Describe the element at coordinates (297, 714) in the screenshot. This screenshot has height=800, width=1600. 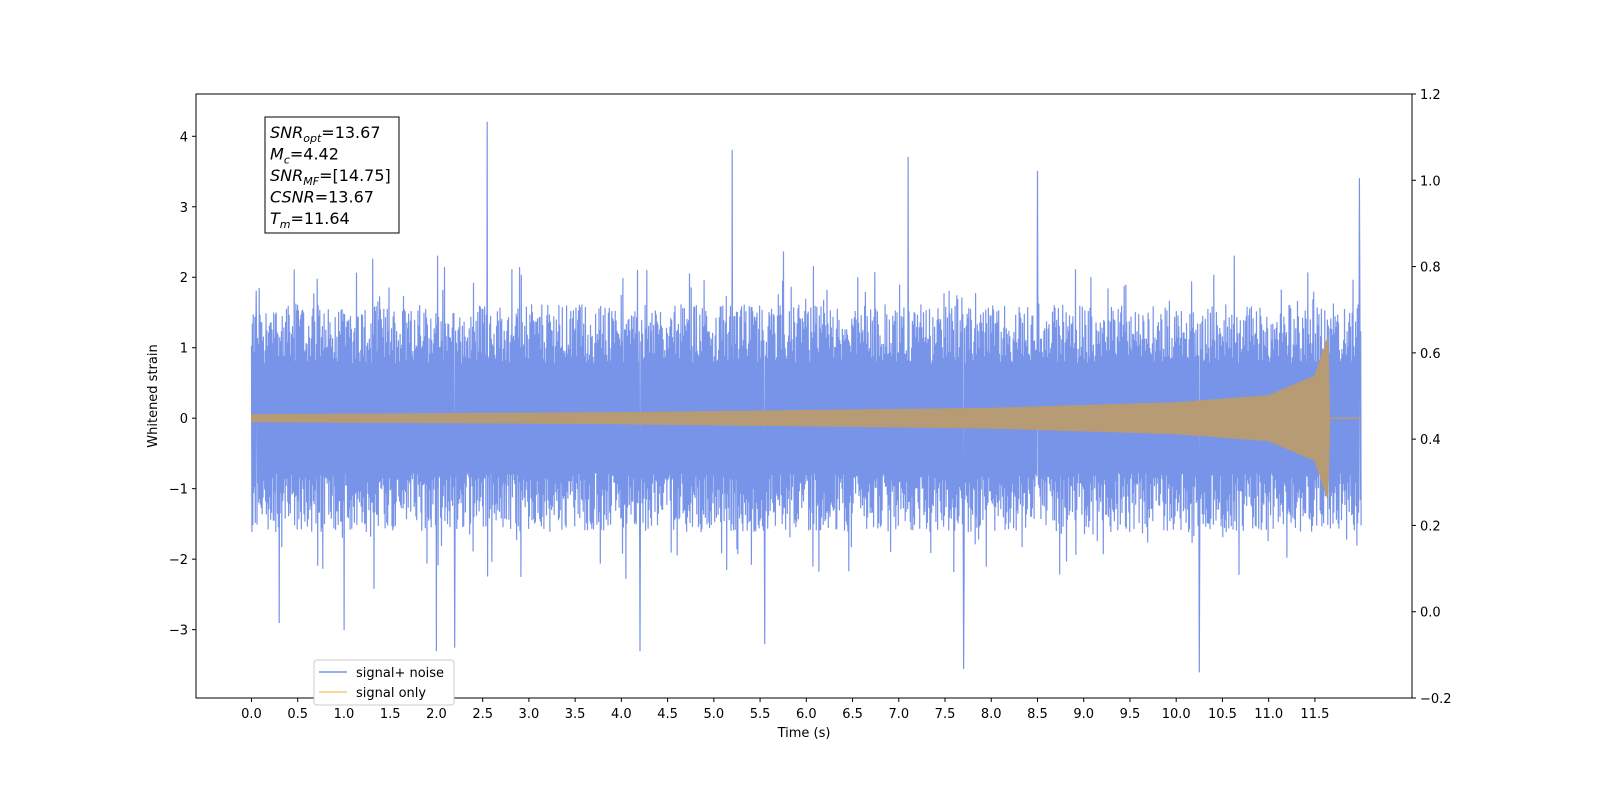
I see `x-tick-label: 0.5` at that location.